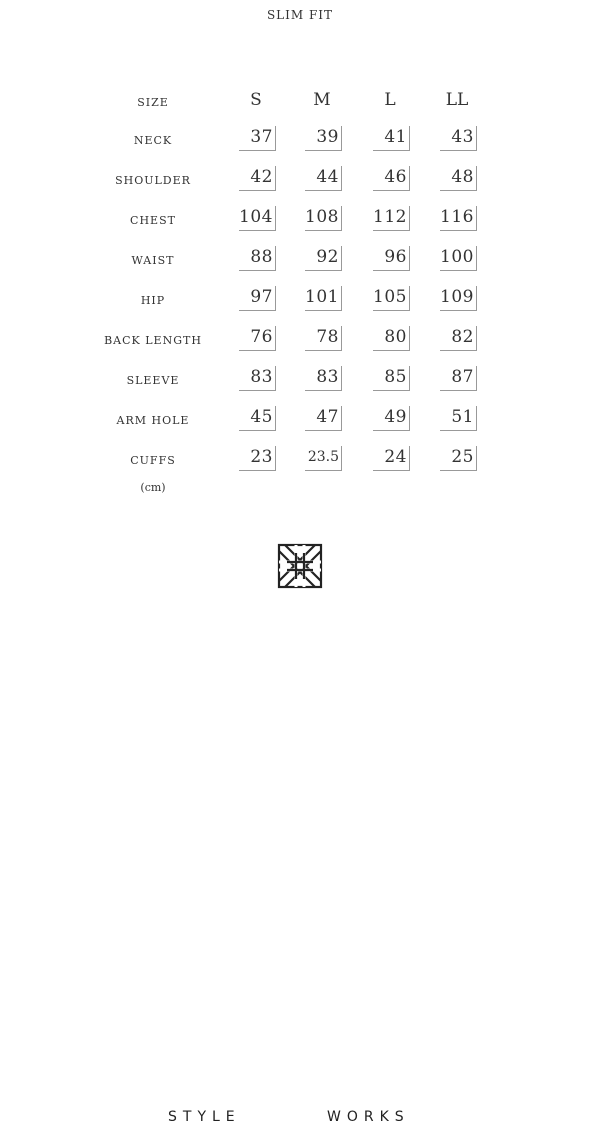  I want to click on measurement-label: BACK LENGTH, so click(153, 340).